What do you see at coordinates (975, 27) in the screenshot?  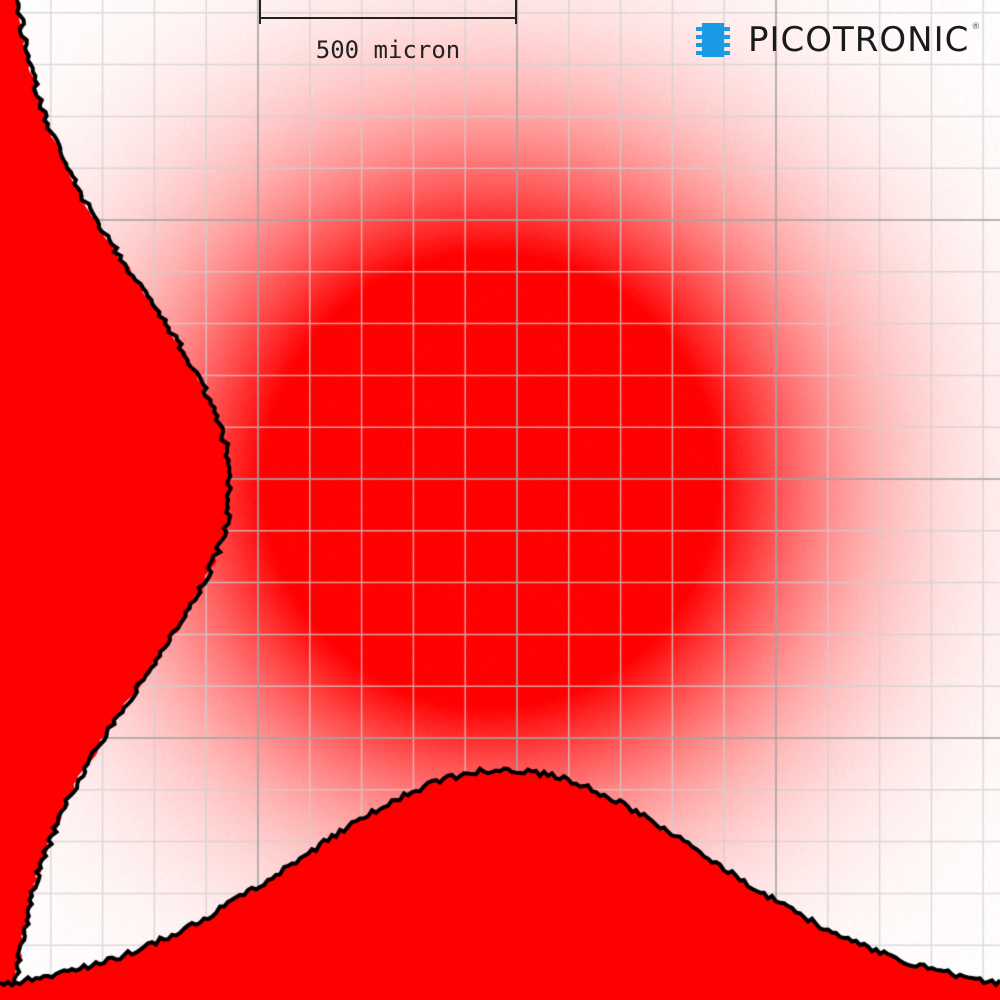 I see `registered-mark: ®` at bounding box center [975, 27].